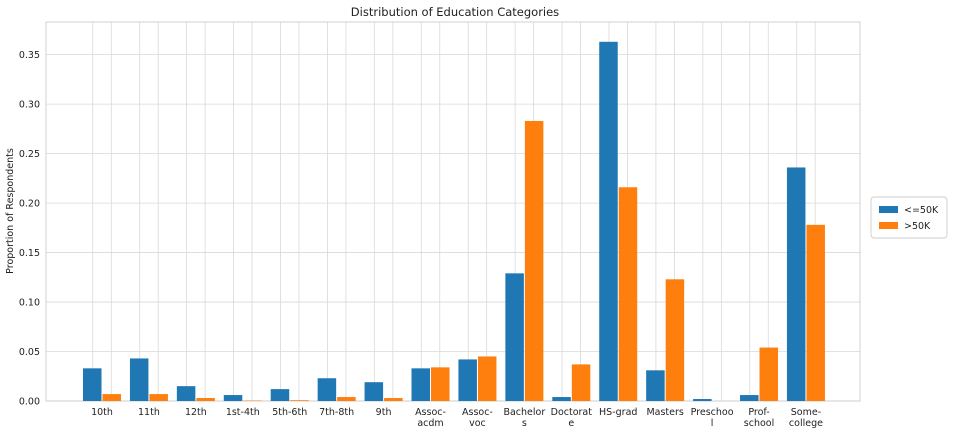 This screenshot has width=959, height=435. Describe the element at coordinates (29, 402) in the screenshot. I see `y-tick-label: 0.00` at that location.